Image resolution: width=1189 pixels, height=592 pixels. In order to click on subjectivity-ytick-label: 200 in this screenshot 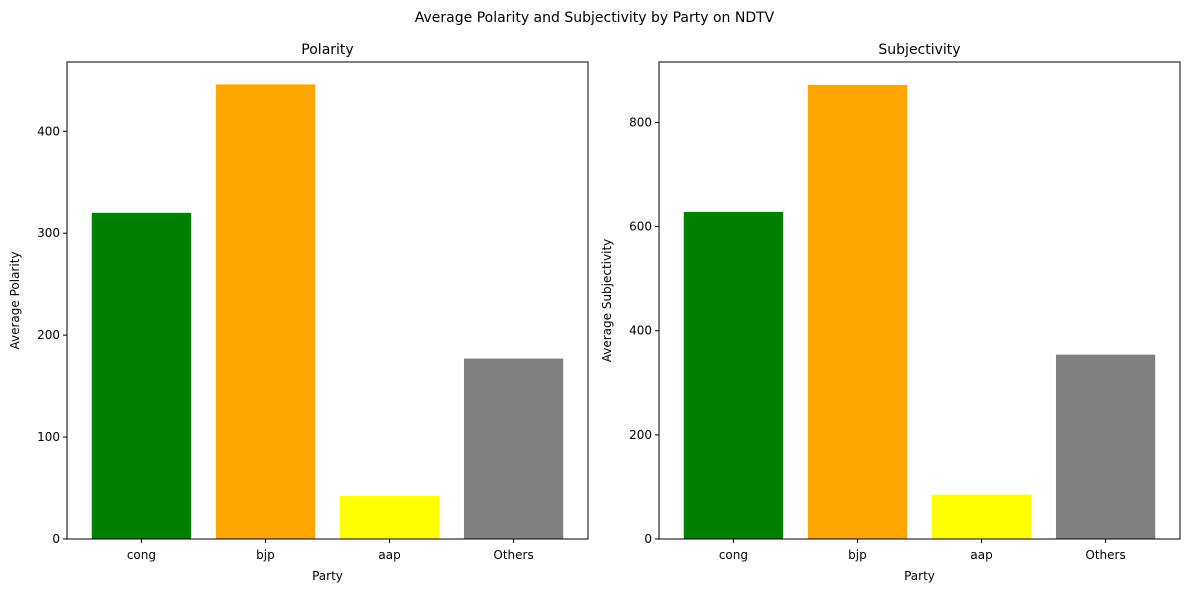, I will do `click(640, 435)`.